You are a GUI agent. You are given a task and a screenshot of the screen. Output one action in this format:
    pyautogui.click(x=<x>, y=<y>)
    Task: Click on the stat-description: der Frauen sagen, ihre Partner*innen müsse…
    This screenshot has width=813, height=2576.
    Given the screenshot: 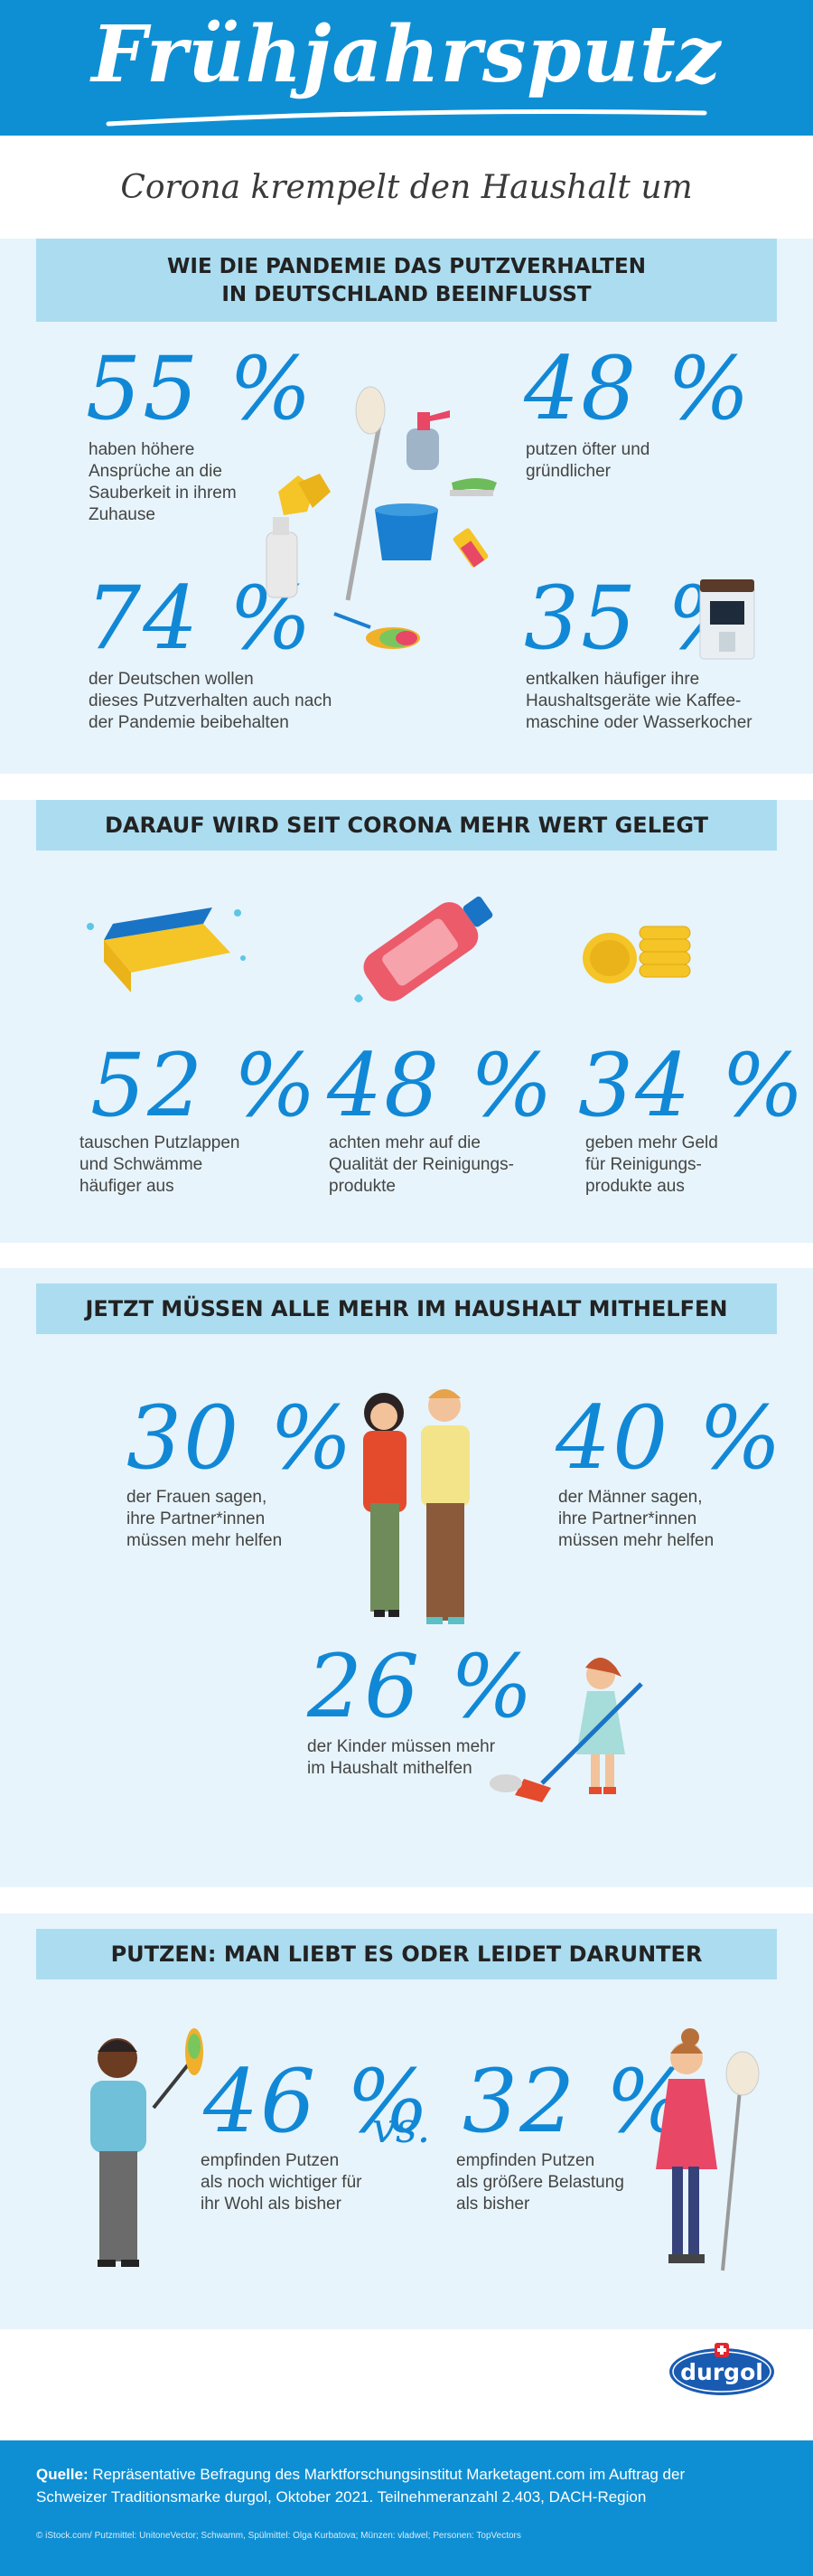 What is the action you would take?
    pyautogui.click(x=205, y=1519)
    